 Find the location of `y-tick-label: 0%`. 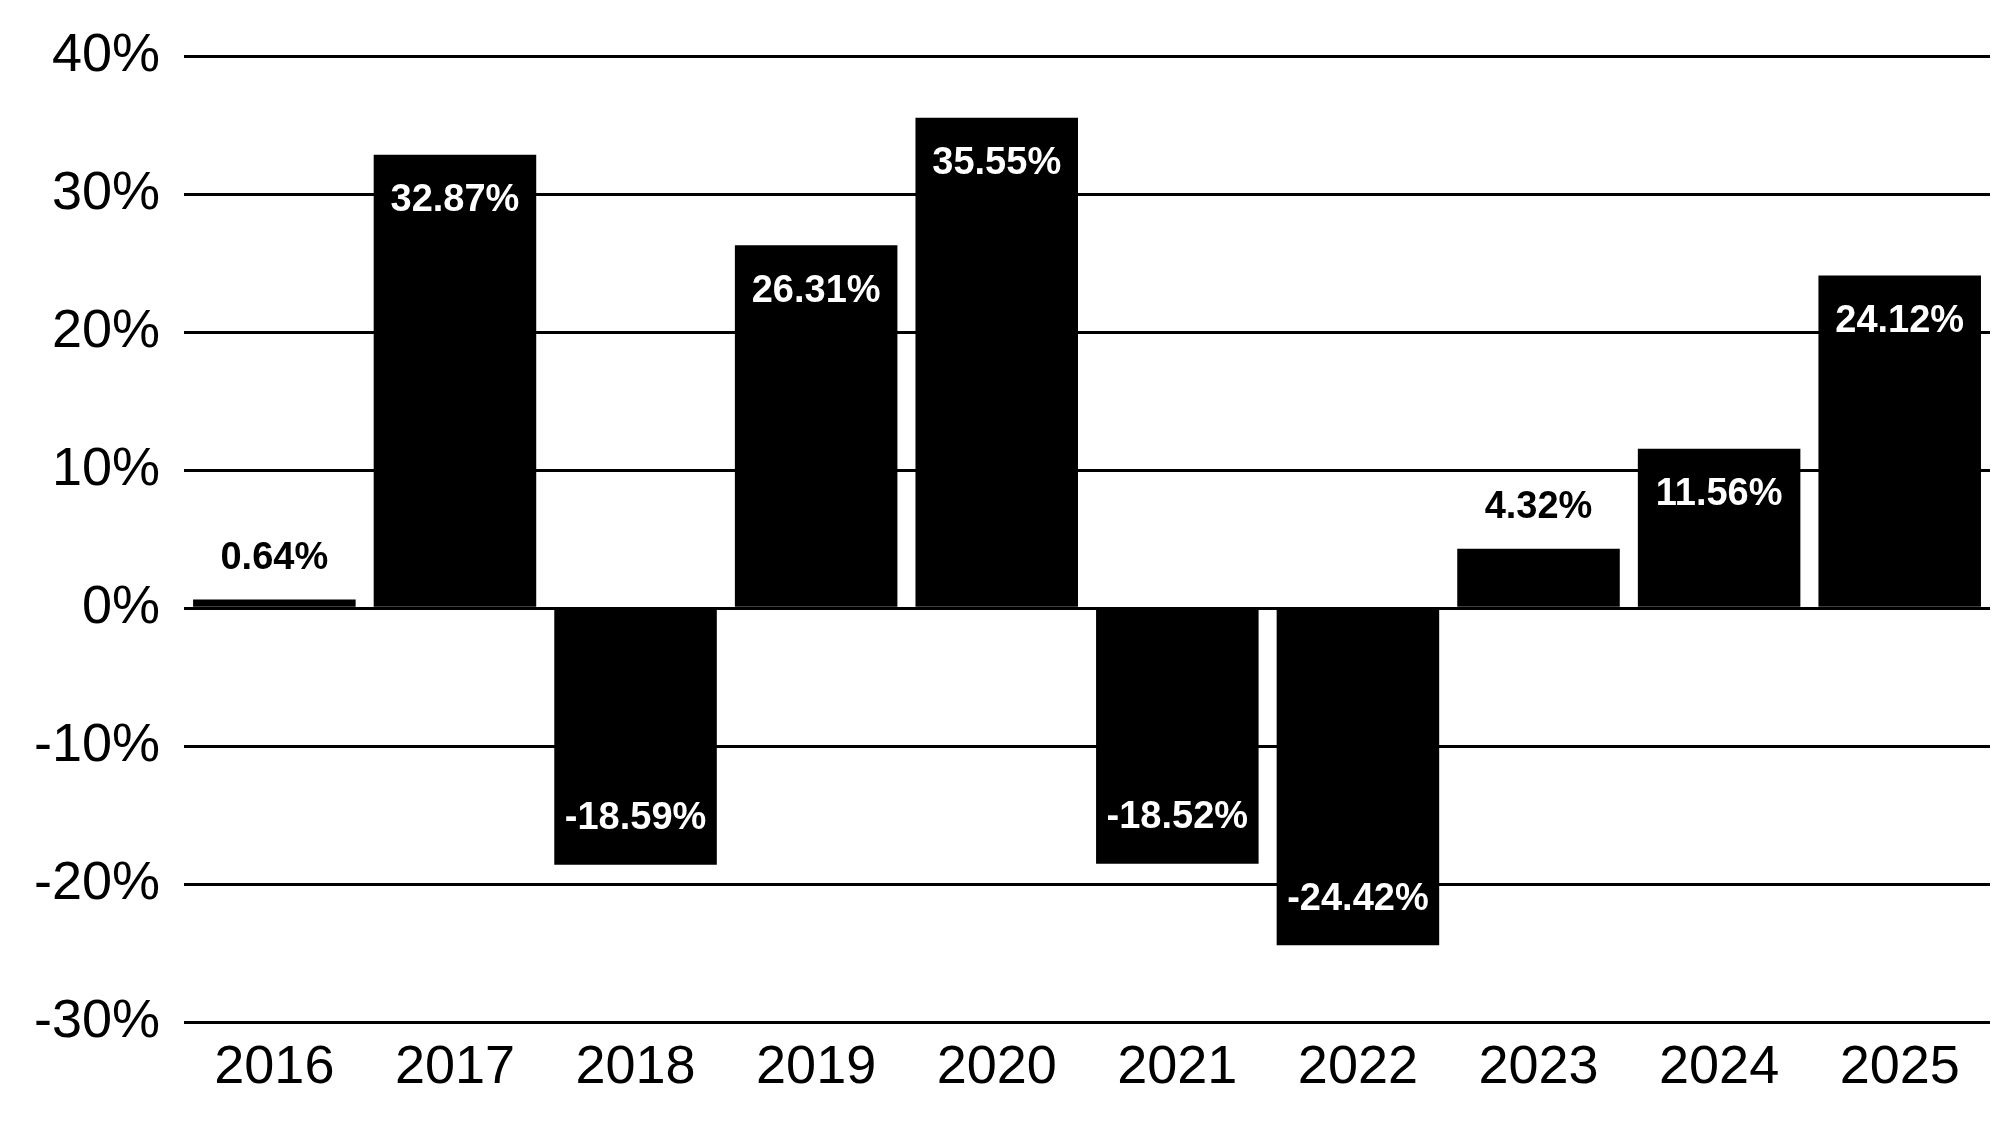

y-tick-label: 0% is located at coordinates (121, 604).